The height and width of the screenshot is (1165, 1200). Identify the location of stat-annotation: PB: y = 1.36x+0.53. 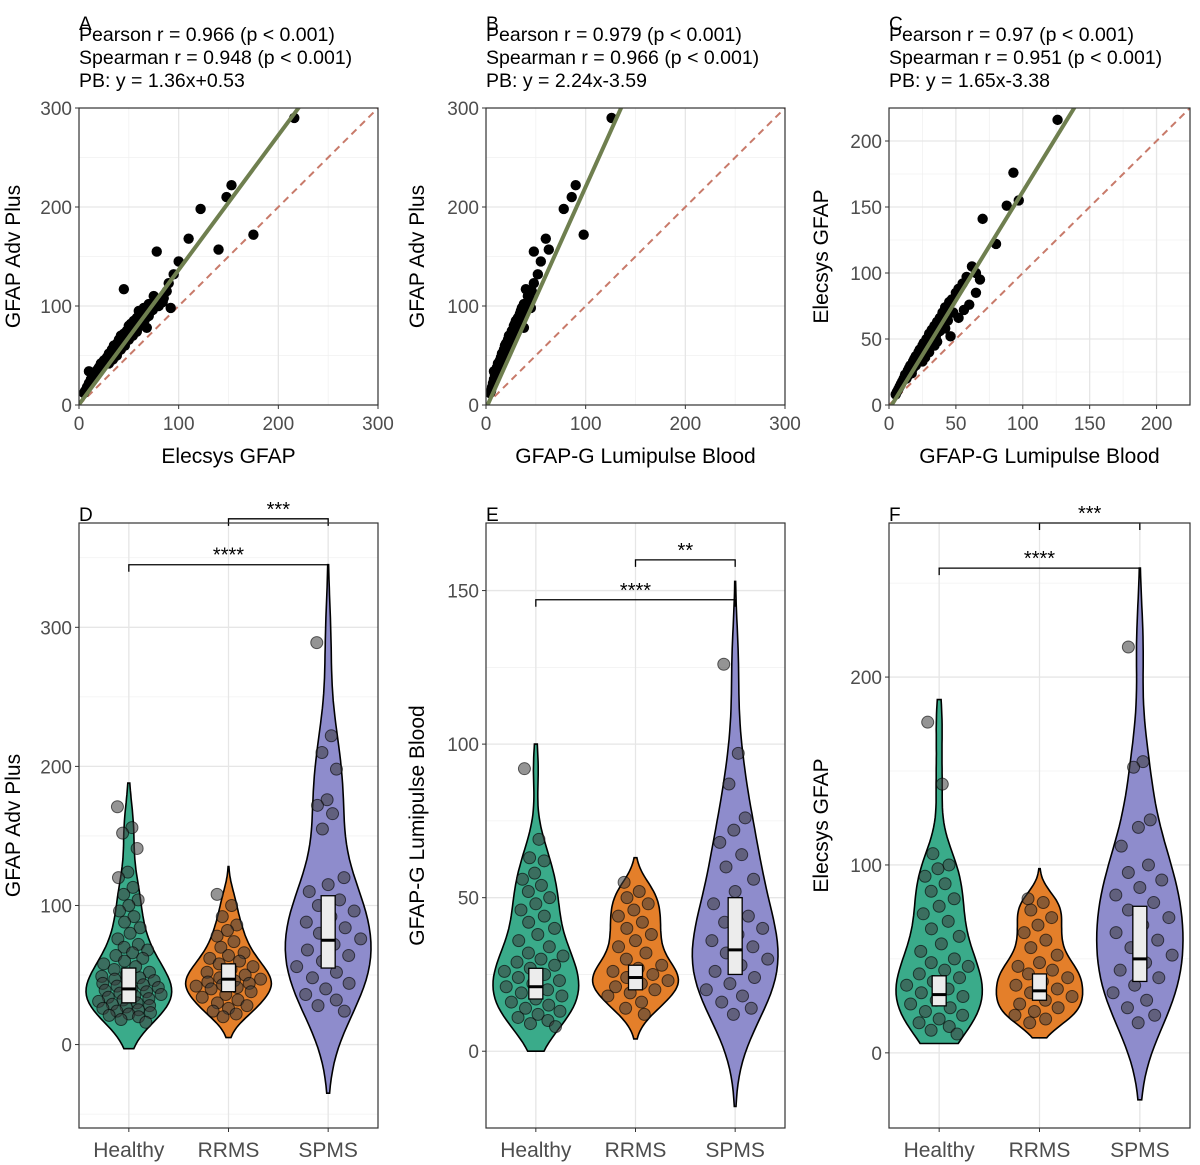
(162, 81).